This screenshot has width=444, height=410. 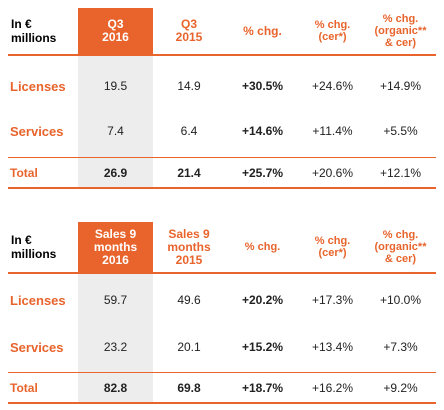 What do you see at coordinates (222, 173) in the screenshot?
I see `table-row-total: Total 26.9 21.4 +25.7% +20.6% +12.1%` at bounding box center [222, 173].